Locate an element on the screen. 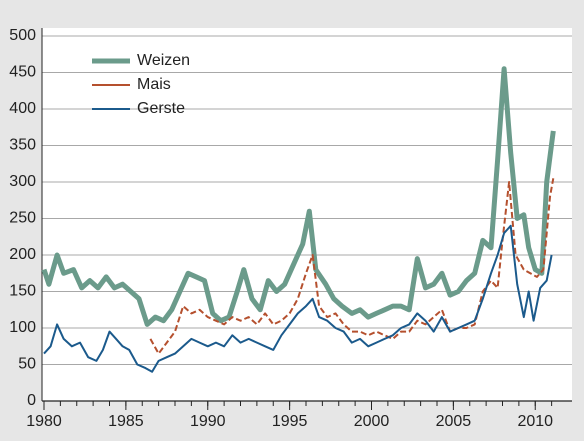  x-tick-label: 2000 is located at coordinates (372, 421).